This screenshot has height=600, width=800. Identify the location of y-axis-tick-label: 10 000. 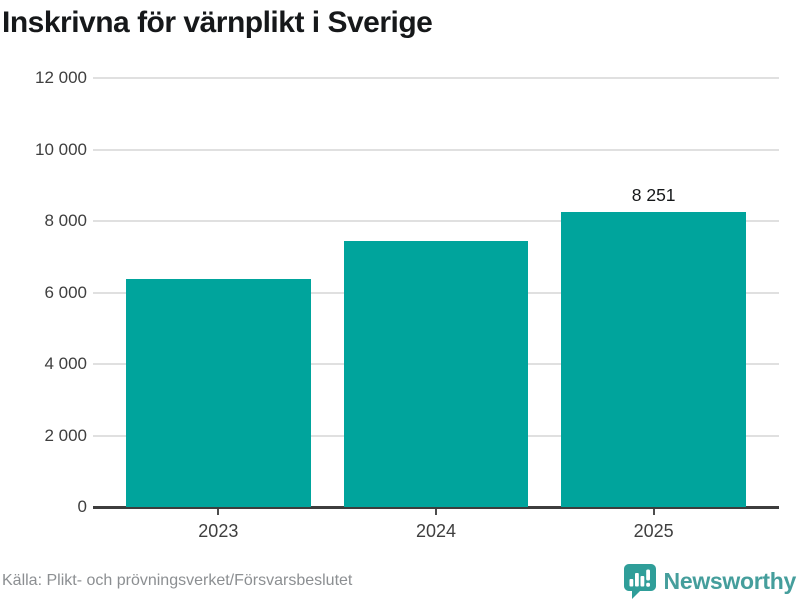
(61, 149).